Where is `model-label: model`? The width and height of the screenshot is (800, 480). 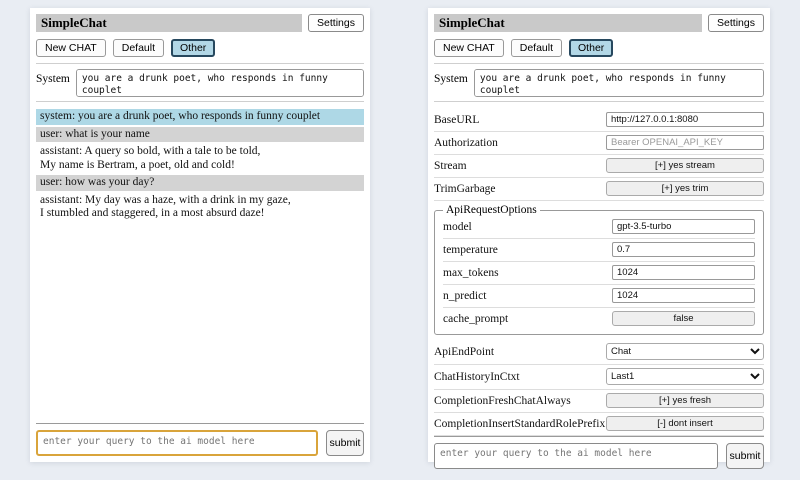
model-label: model is located at coordinates (457, 226).